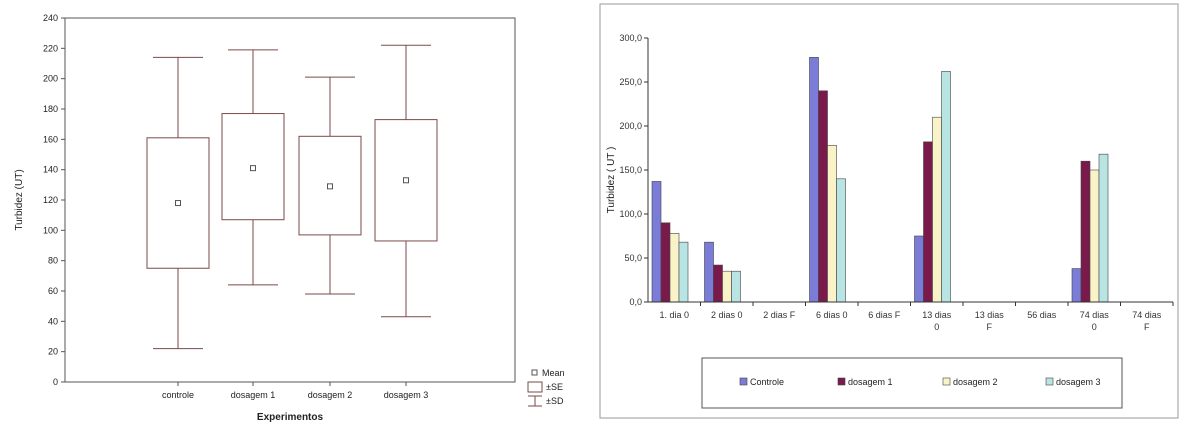  Describe the element at coordinates (779, 315) in the screenshot. I see `bar-x-tick-label: 2 dias F` at that location.